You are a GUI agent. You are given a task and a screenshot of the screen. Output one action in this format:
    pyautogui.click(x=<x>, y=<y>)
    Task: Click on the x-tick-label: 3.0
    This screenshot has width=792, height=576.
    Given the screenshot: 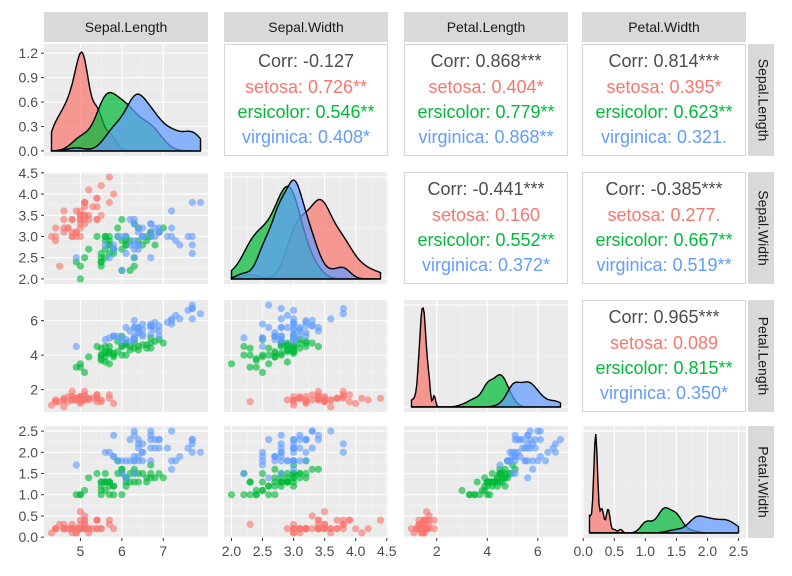 What is the action you would take?
    pyautogui.click(x=294, y=551)
    